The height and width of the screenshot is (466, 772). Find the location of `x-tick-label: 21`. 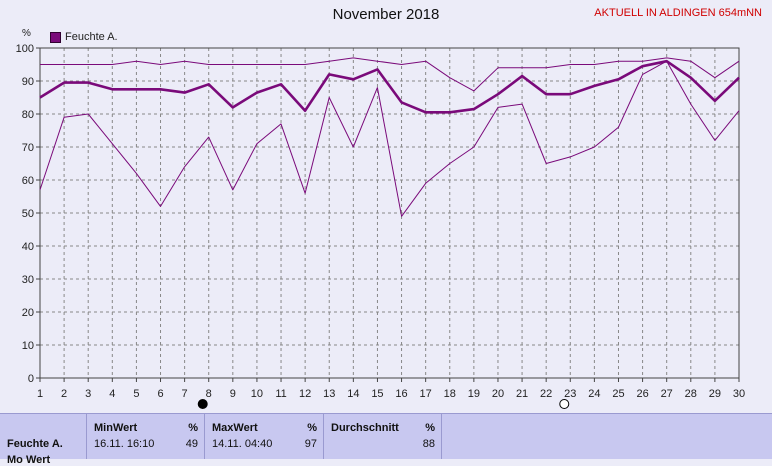

x-tick-label: 21 is located at coordinates (522, 394).